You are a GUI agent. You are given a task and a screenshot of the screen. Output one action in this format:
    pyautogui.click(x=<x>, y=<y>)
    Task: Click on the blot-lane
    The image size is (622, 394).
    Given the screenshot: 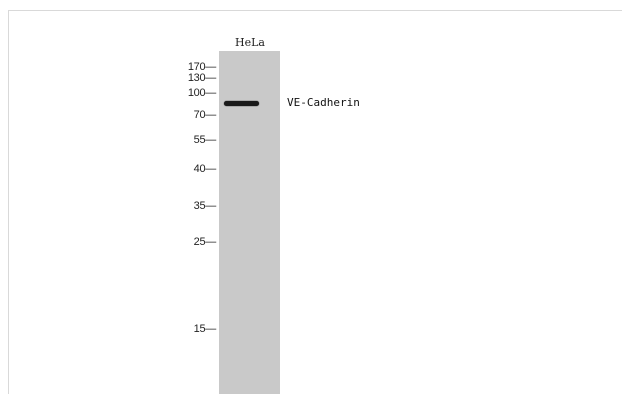 What is the action you would take?
    pyautogui.click(x=249, y=222)
    